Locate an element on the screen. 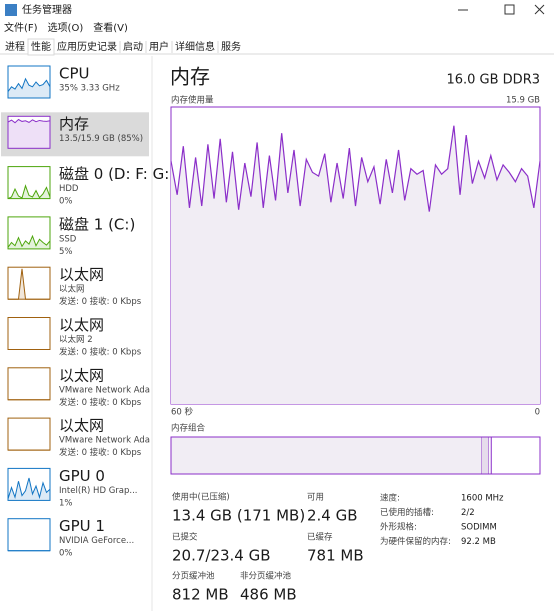  item-detail: 5% is located at coordinates (66, 252).